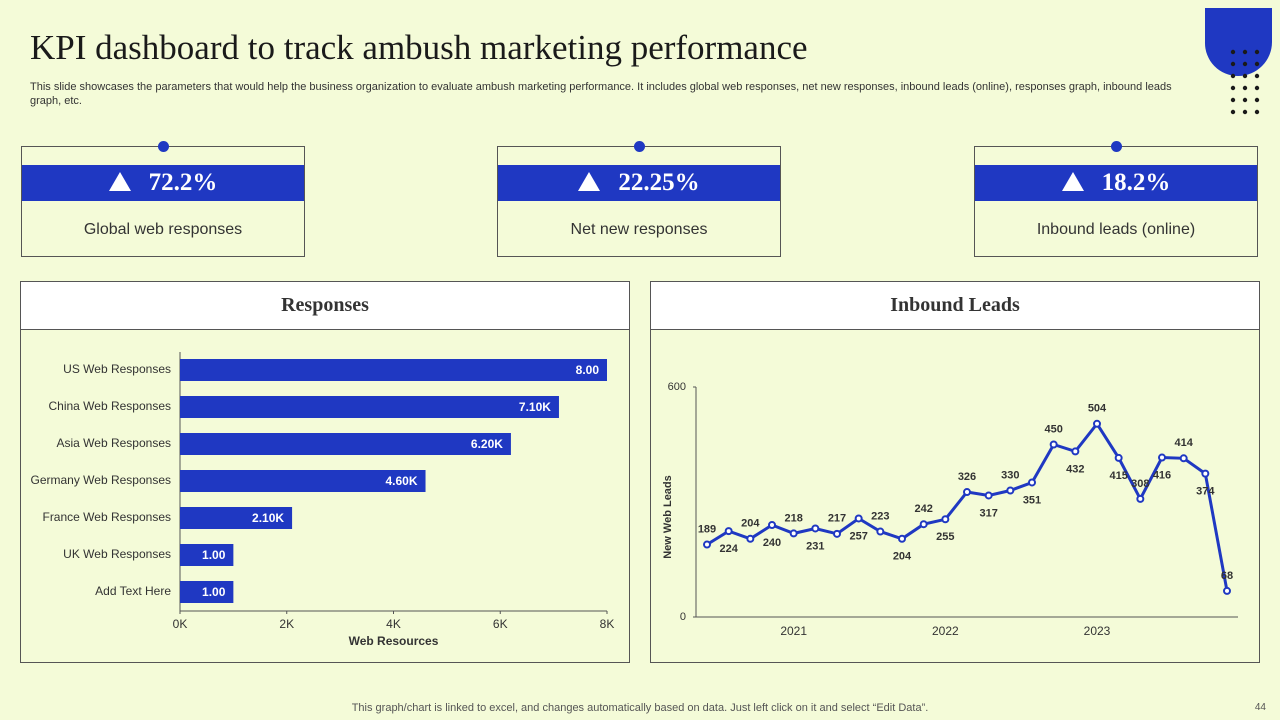  What do you see at coordinates (325, 306) in the screenshot?
I see `panel-title: Responses` at bounding box center [325, 306].